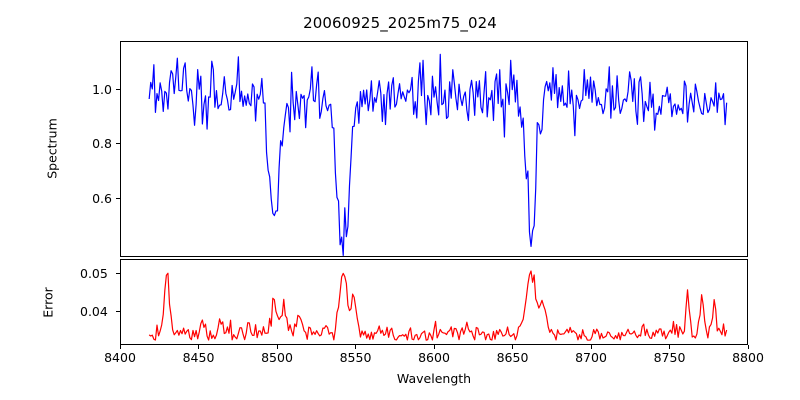  What do you see at coordinates (277, 357) in the screenshot?
I see `xtick-label-8500: 8500` at bounding box center [277, 357].